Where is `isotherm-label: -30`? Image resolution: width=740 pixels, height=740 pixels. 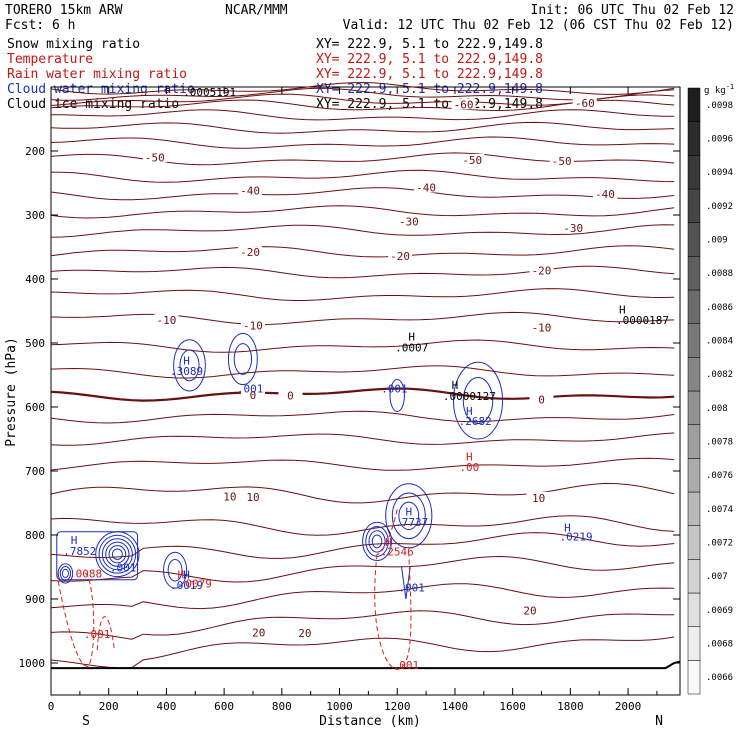 isotherm-label: -30 is located at coordinates (409, 221).